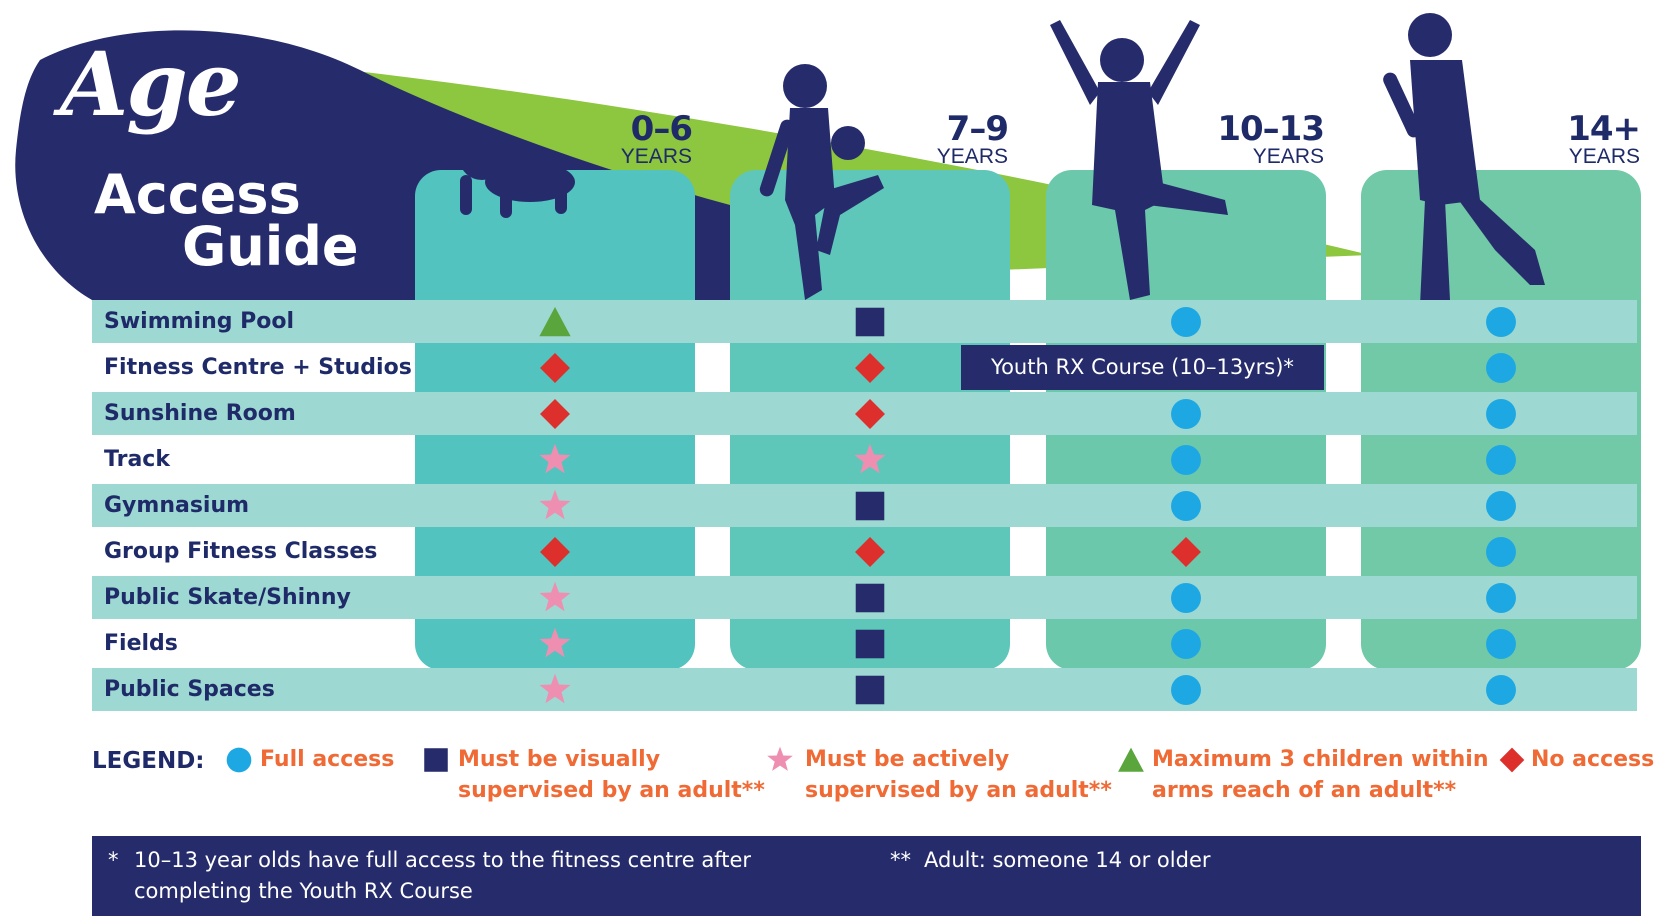 Image resolution: width=1656 pixels, height=924 pixels. What do you see at coordinates (1271, 129) in the screenshot?
I see `age-range: 10–13` at bounding box center [1271, 129].